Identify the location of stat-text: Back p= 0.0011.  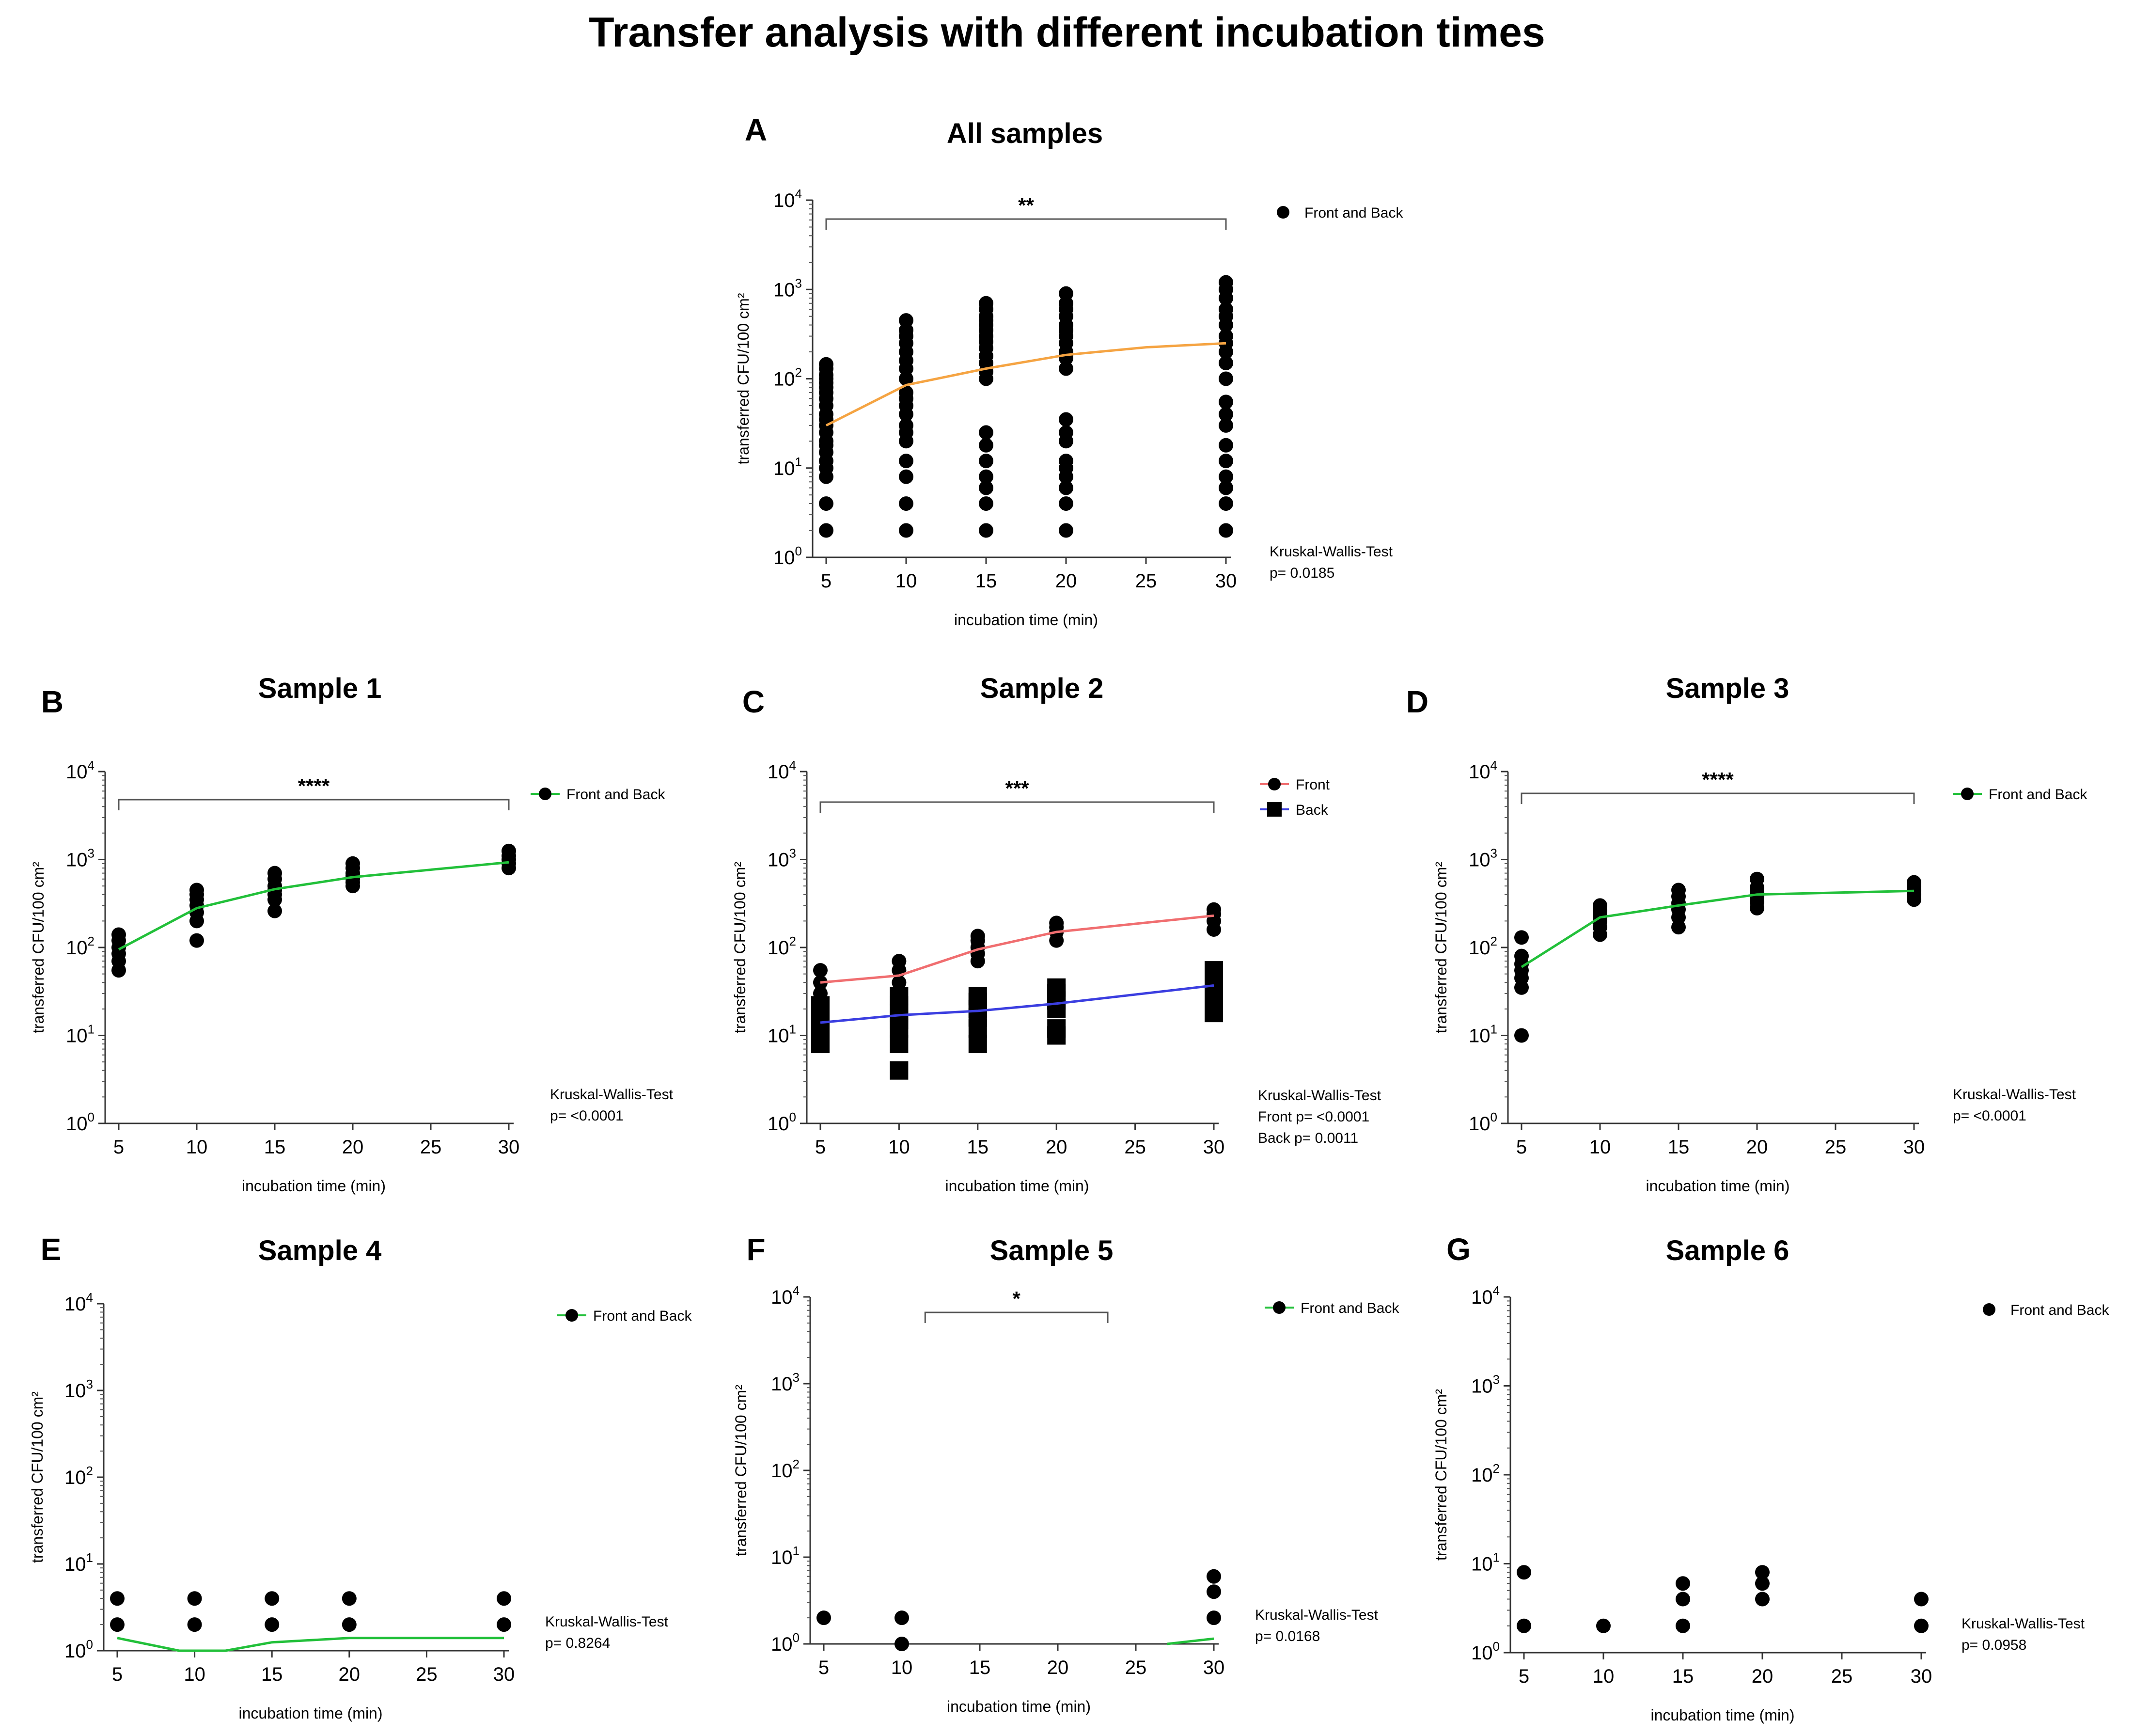
(1308, 1138).